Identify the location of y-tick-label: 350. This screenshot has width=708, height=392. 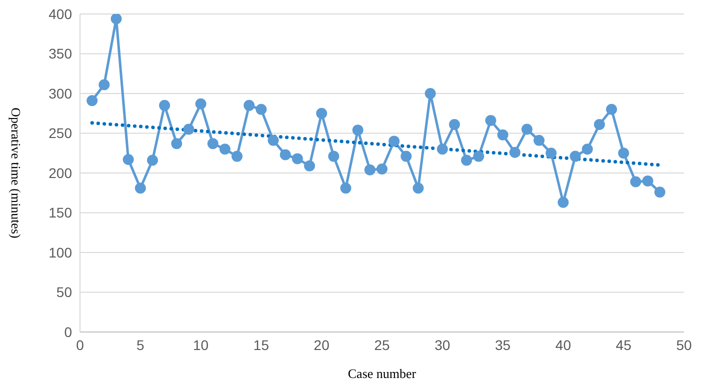
(60, 54).